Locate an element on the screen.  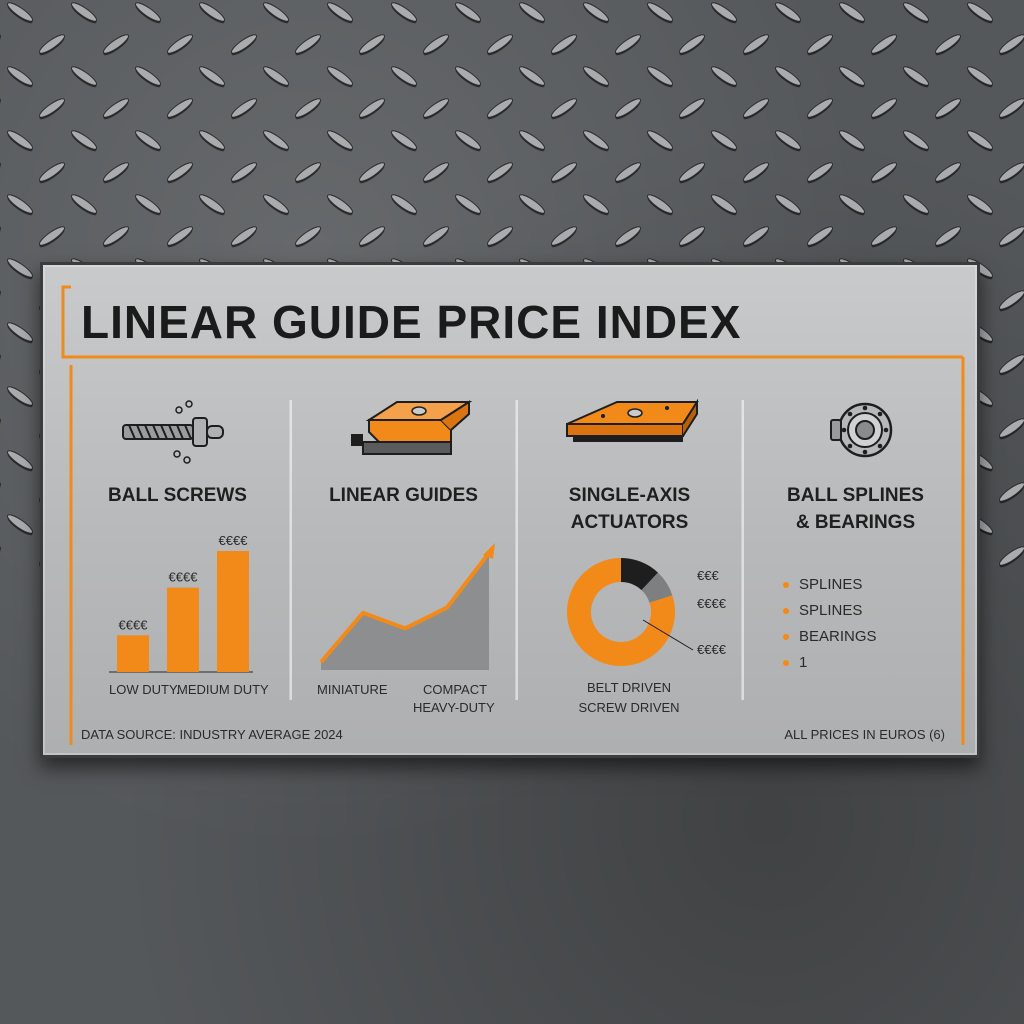
column-label-line: ACTUATORS is located at coordinates (629, 522).